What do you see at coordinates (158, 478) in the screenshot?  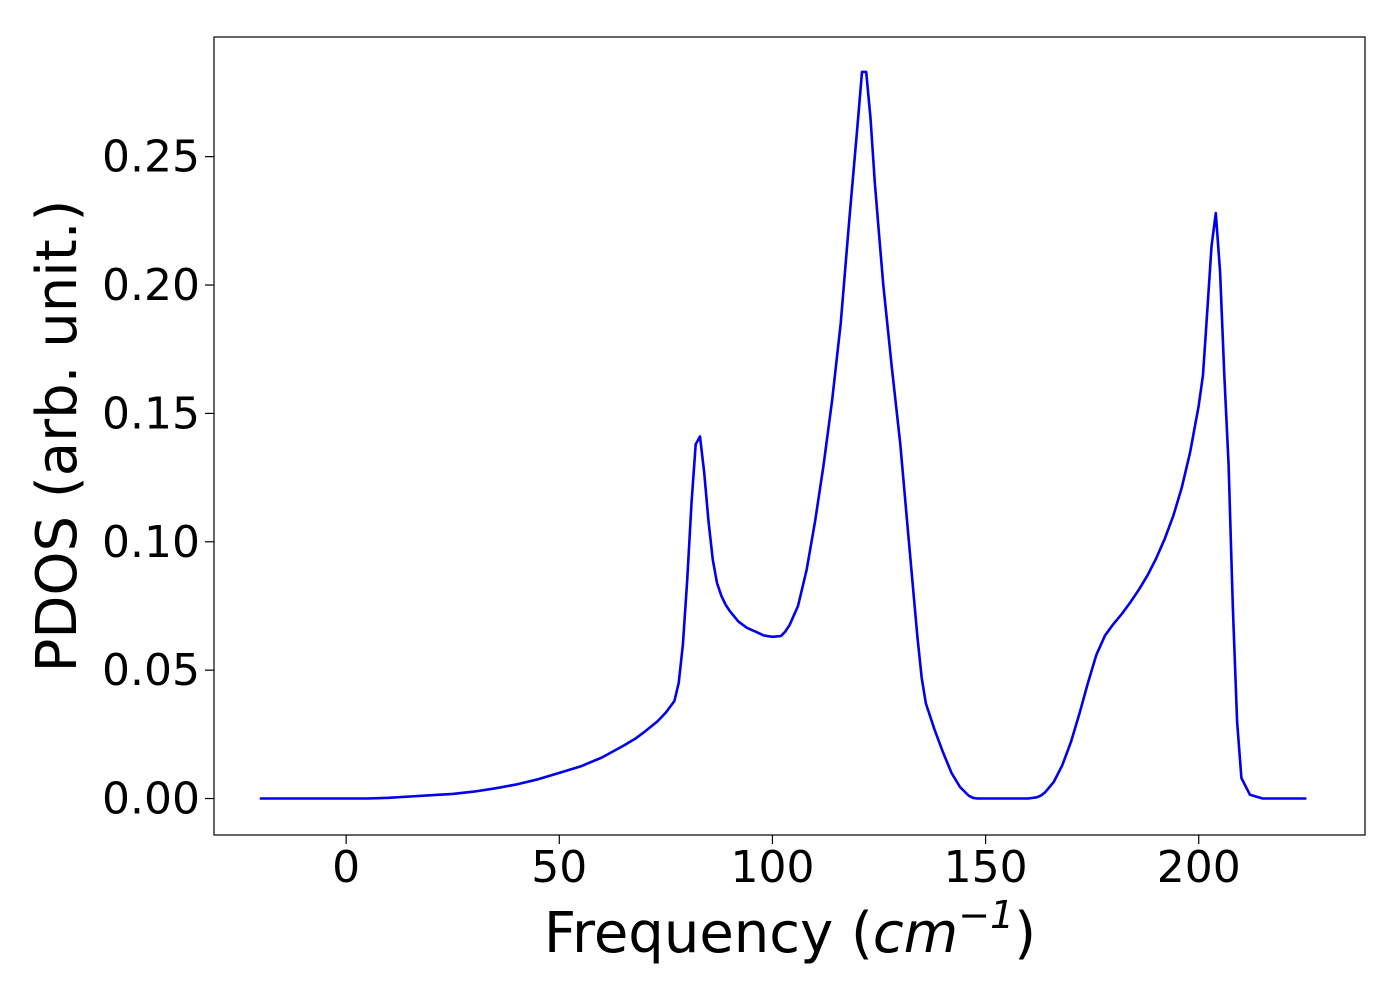 I see `y-axis-ticks: 0.00 0.05 0.10 0.15 0.20 0.25` at bounding box center [158, 478].